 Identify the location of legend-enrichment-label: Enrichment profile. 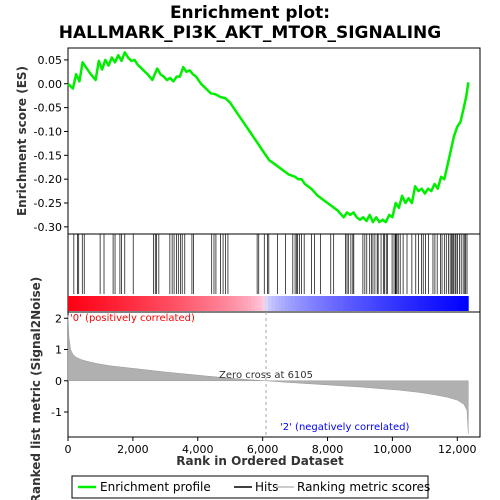
(155, 487).